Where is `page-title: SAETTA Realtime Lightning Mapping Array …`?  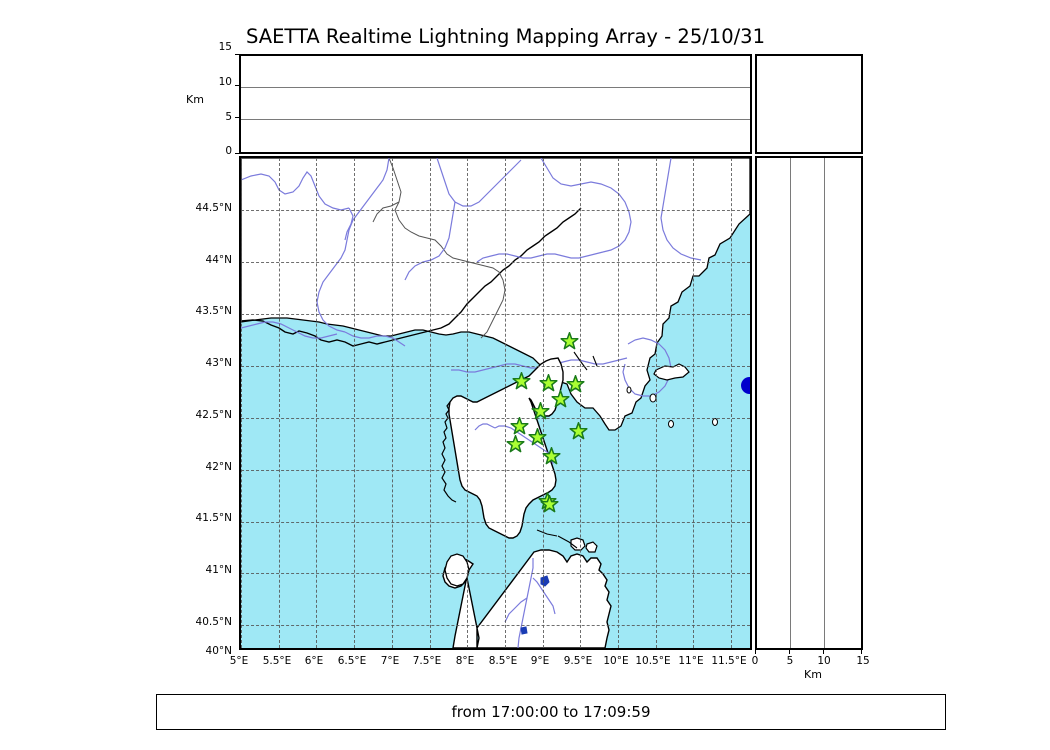 page-title: SAETTA Realtime Lightning Mapping Array … is located at coordinates (505, 36).